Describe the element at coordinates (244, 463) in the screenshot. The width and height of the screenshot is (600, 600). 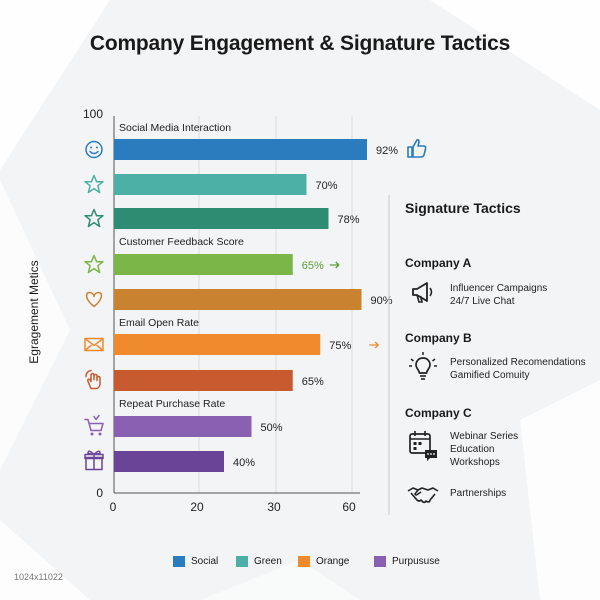
I see `bar-value-label: 40%` at that location.